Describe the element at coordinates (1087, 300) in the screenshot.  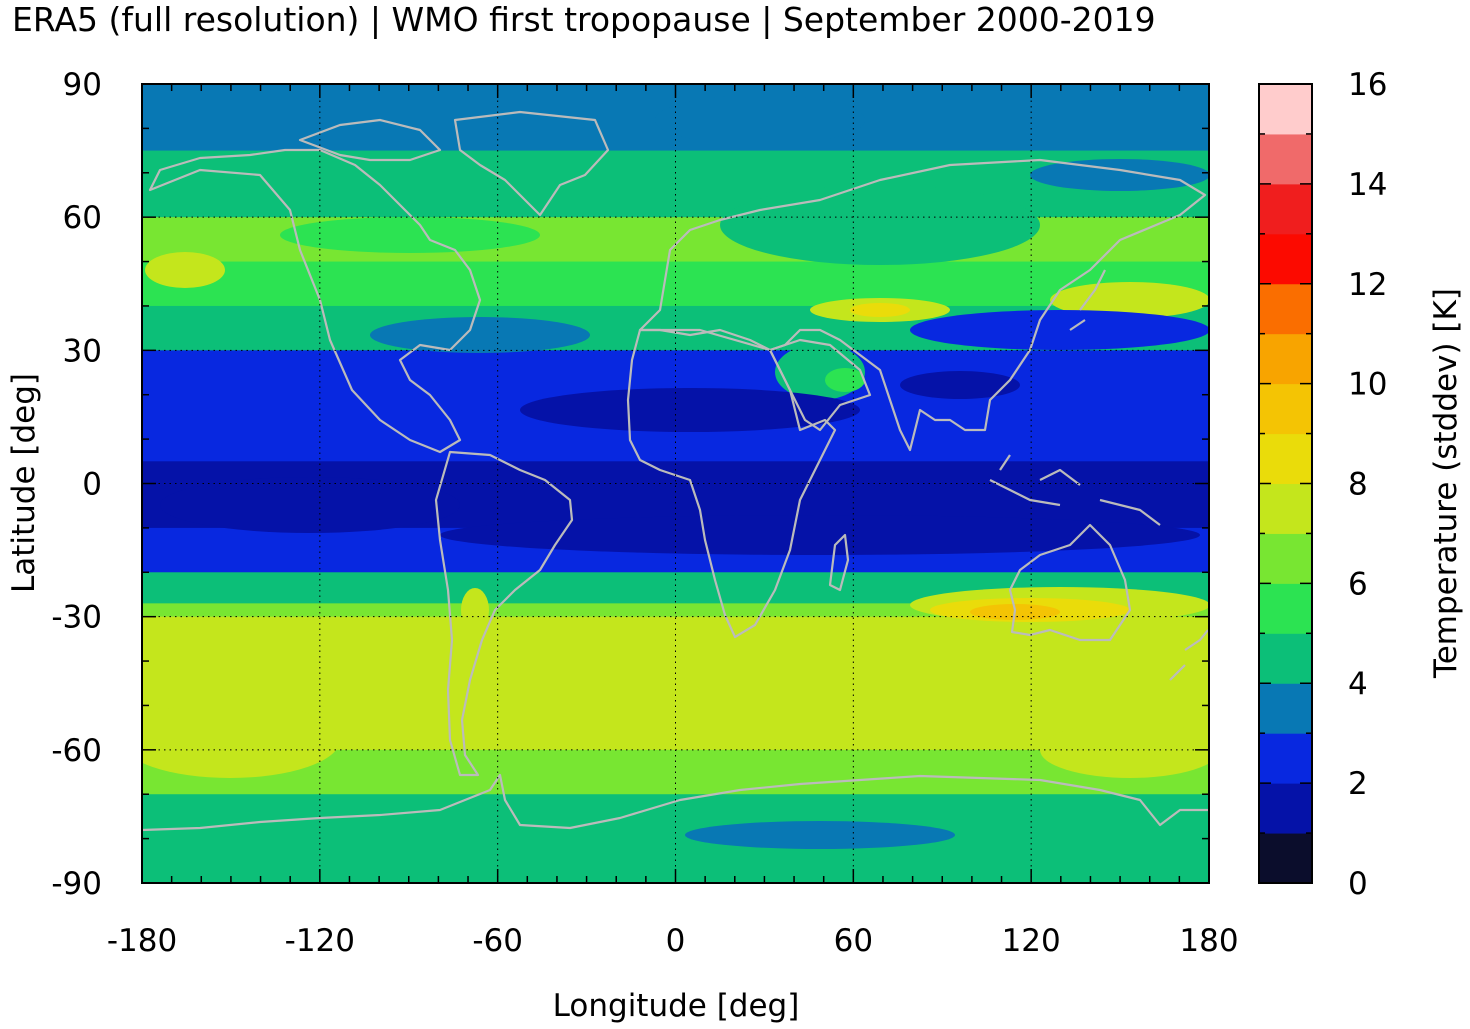
I see `coastline-japan` at that location.